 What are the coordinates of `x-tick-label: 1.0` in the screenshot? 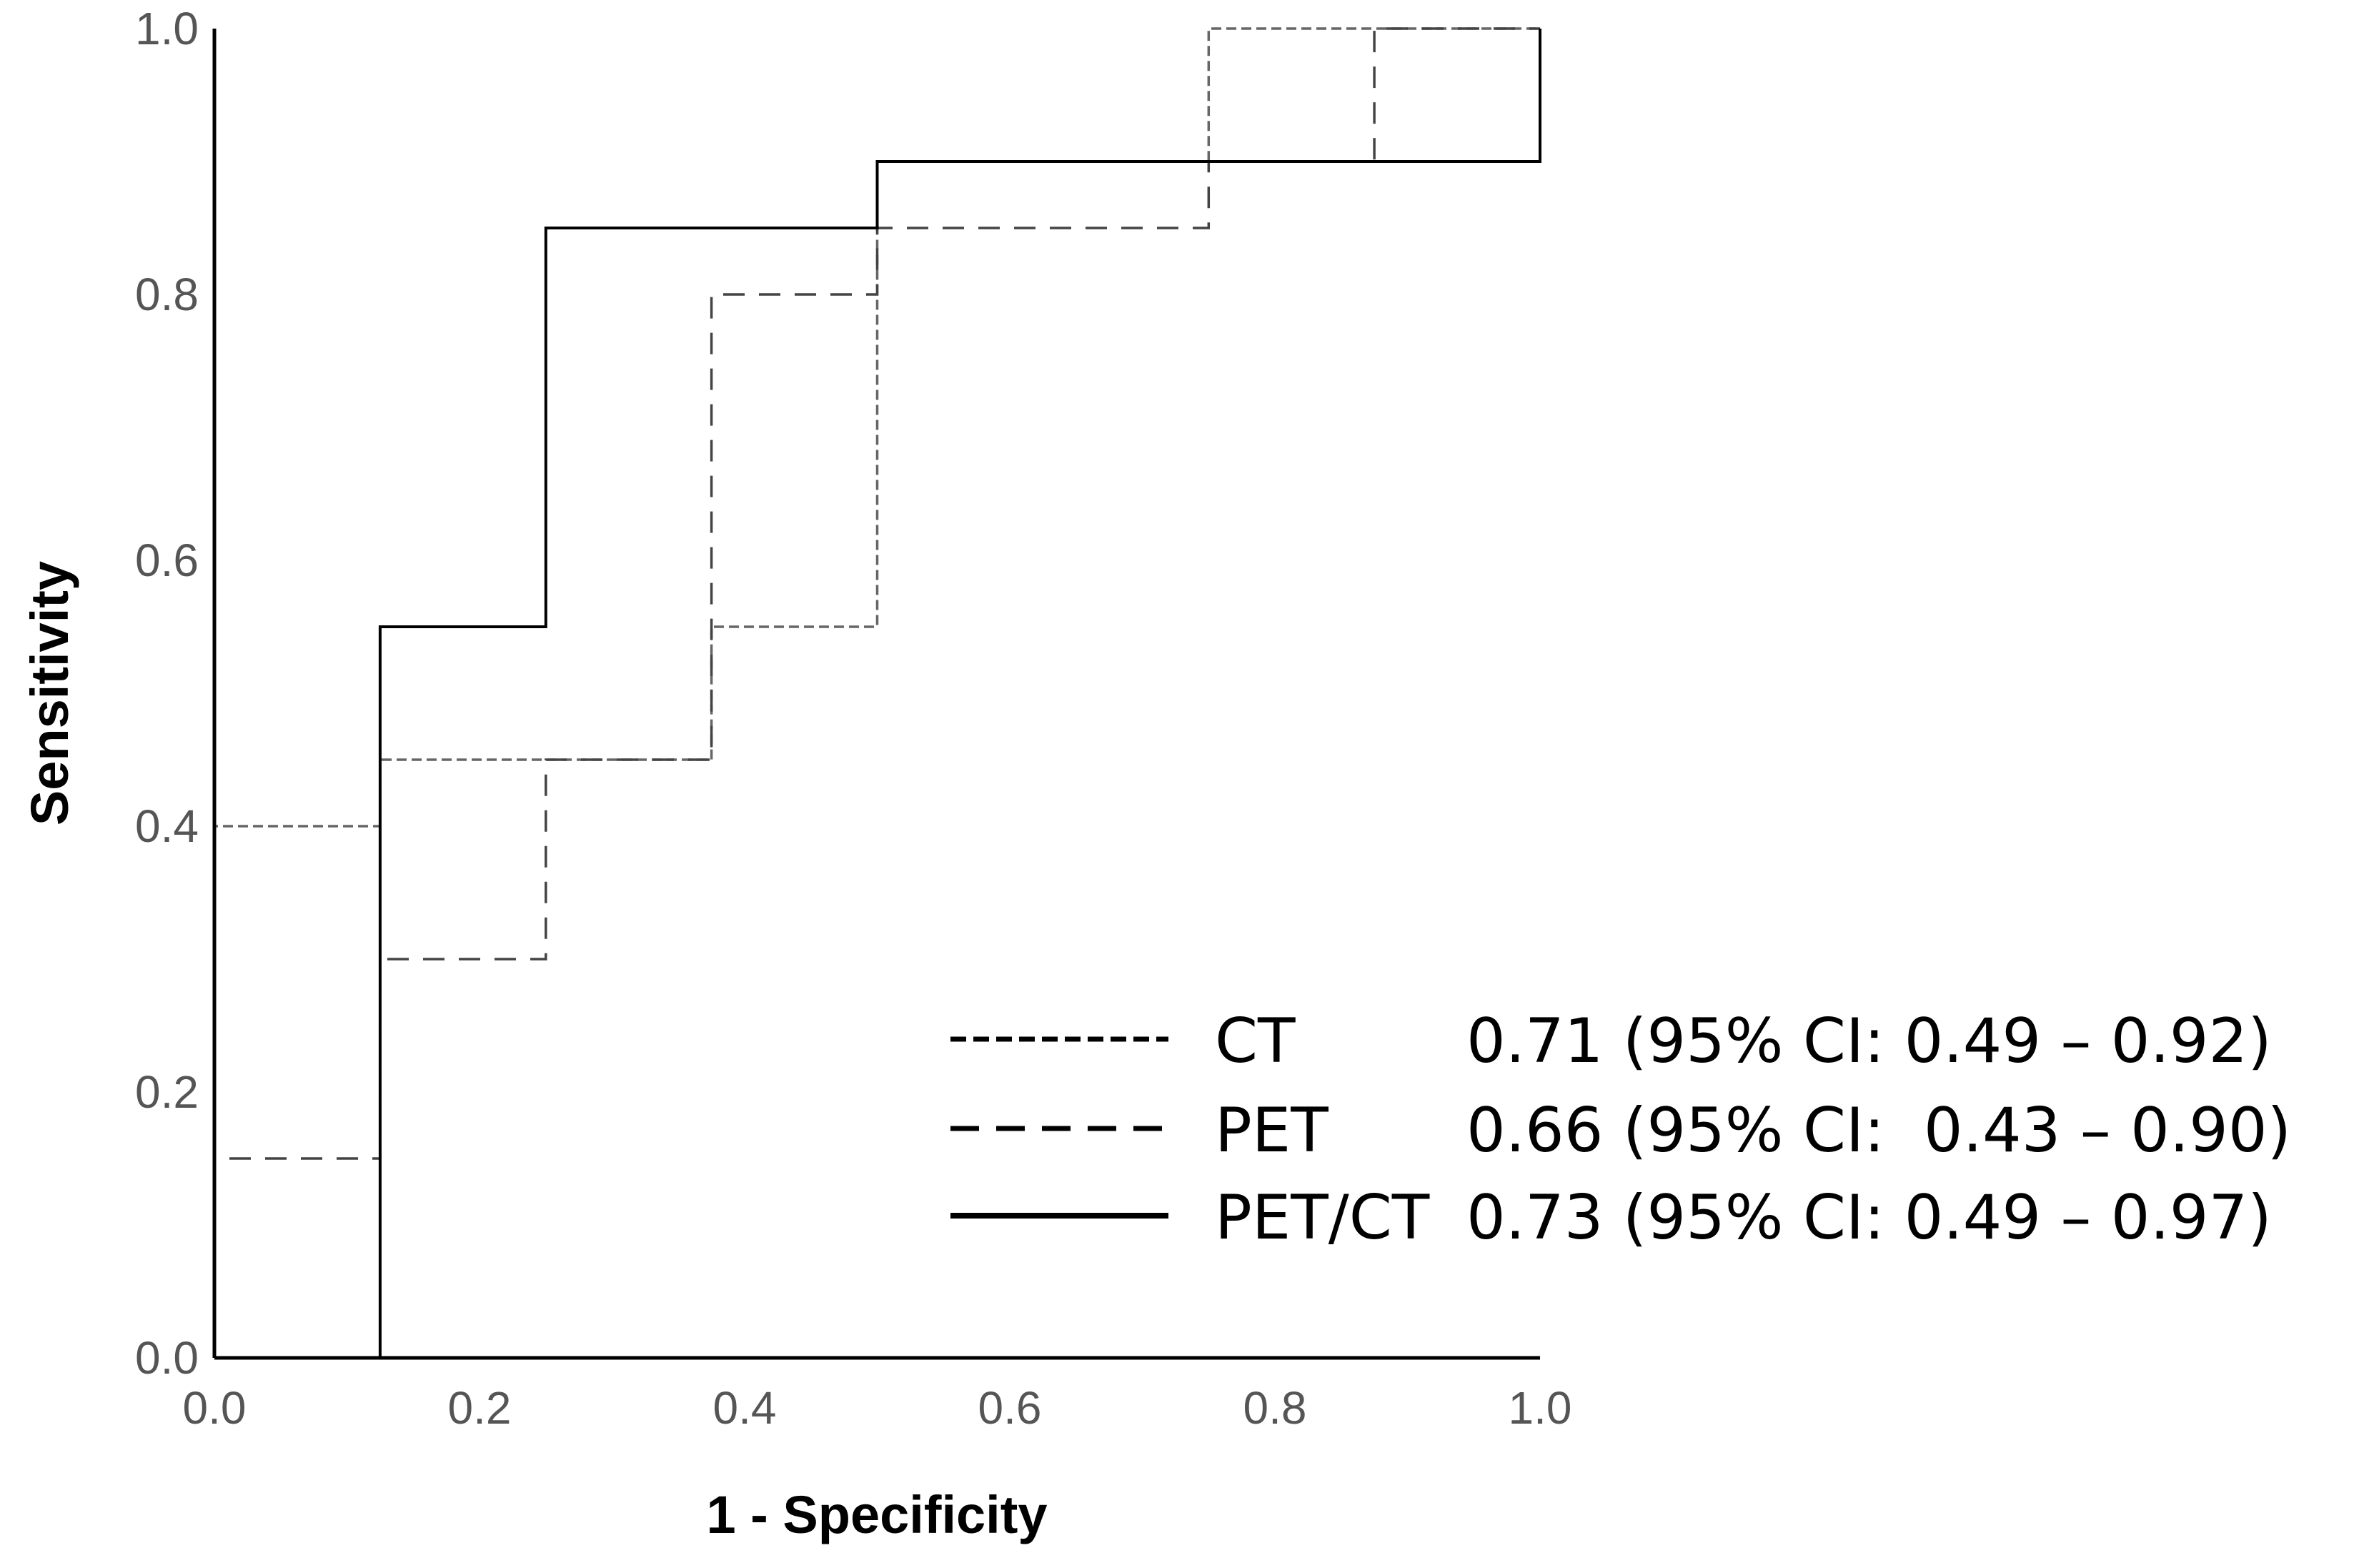 It's located at (1540, 1408).